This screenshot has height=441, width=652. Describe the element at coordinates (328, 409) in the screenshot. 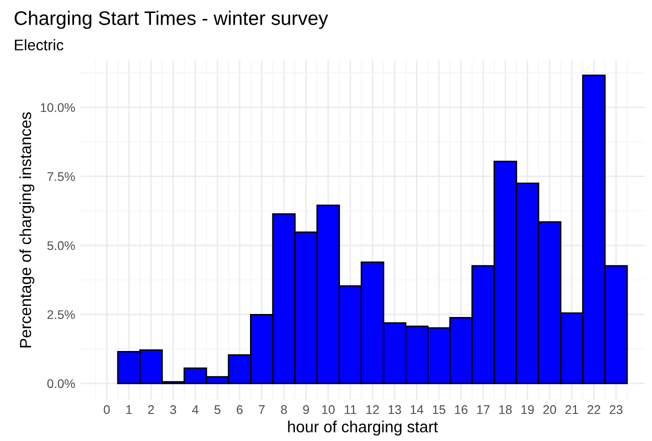

I see `x-tick-label: 10` at that location.